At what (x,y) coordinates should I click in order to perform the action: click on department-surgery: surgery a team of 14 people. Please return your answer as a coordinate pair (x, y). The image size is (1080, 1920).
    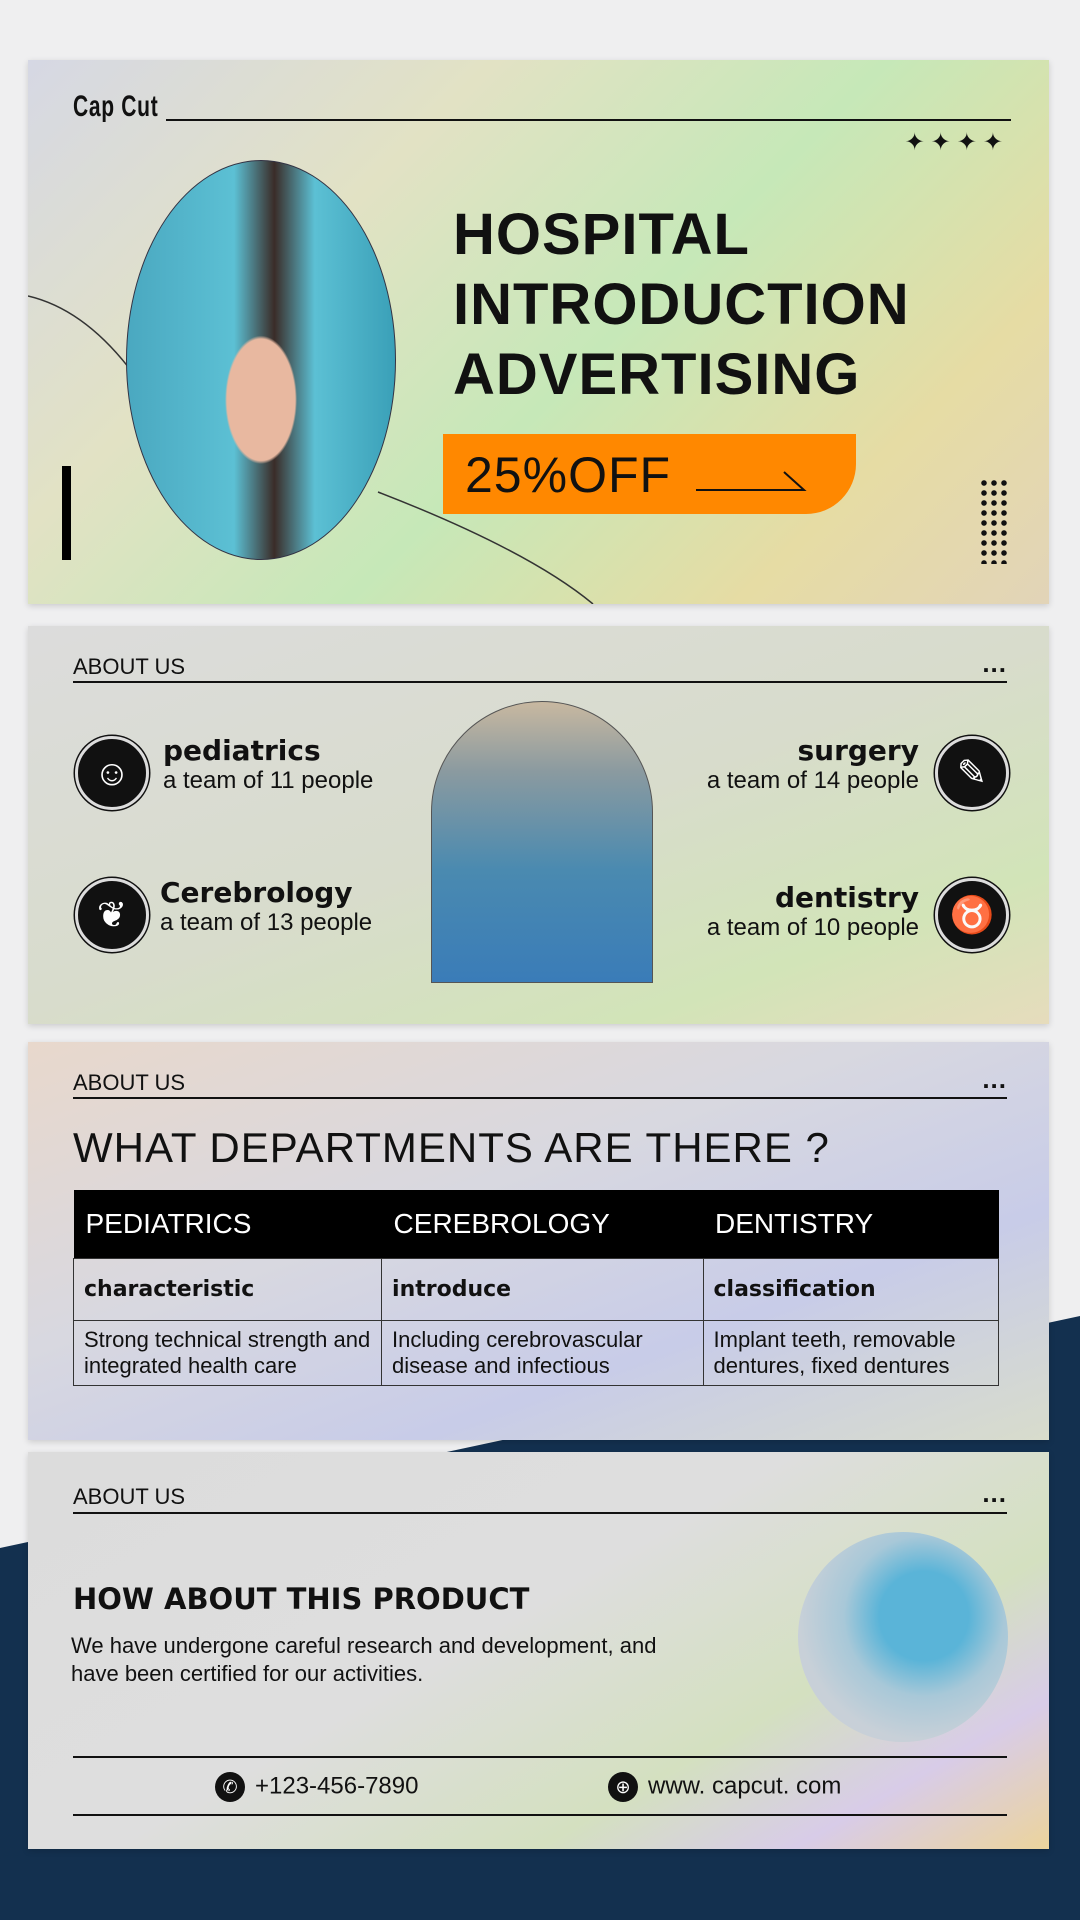
    Looking at the image, I should click on (813, 764).